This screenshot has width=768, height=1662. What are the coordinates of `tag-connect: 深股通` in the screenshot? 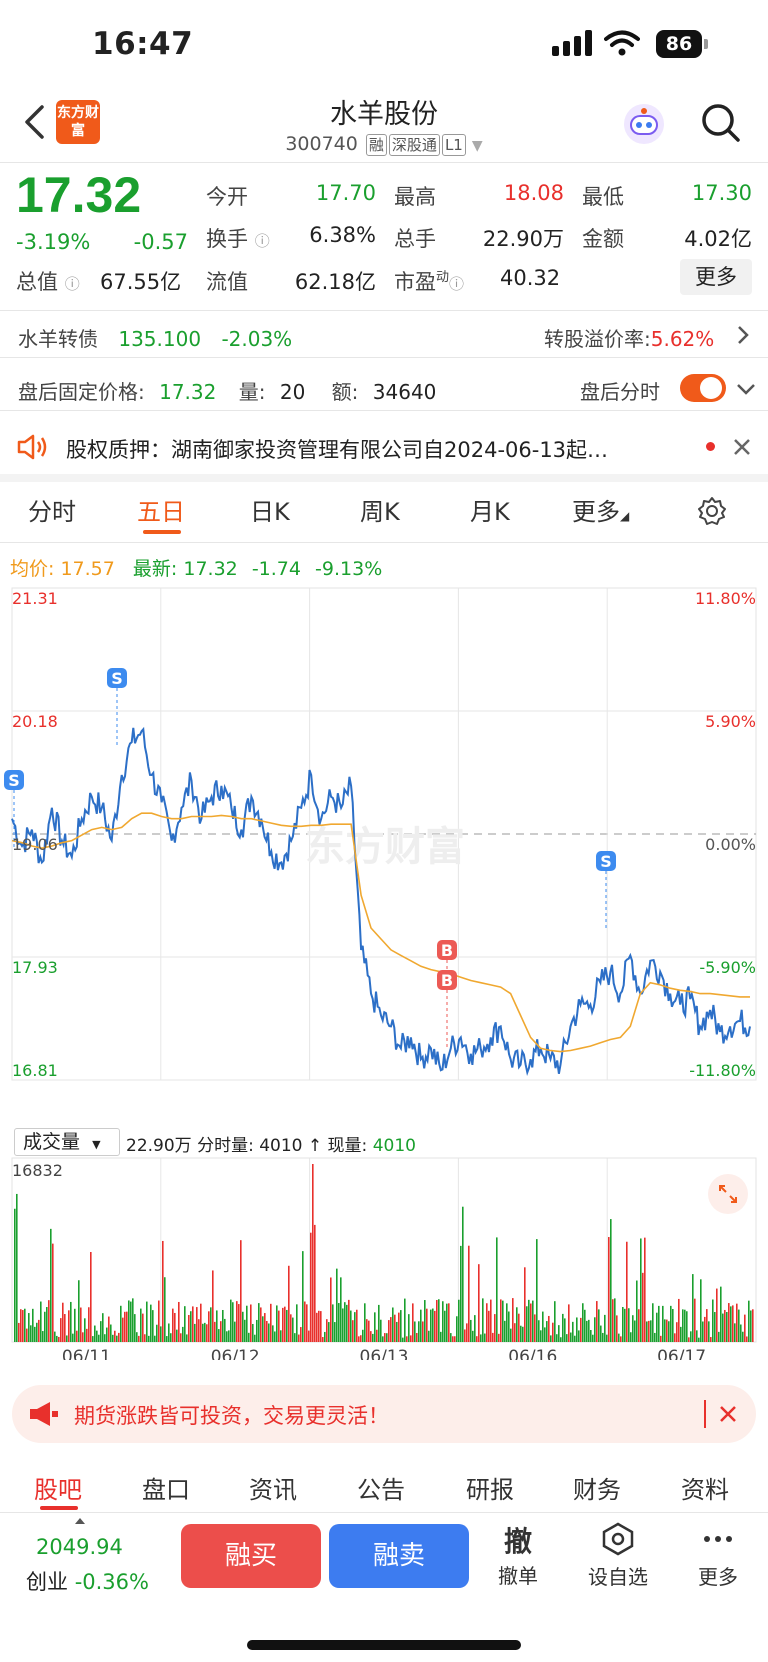 It's located at (414, 145).